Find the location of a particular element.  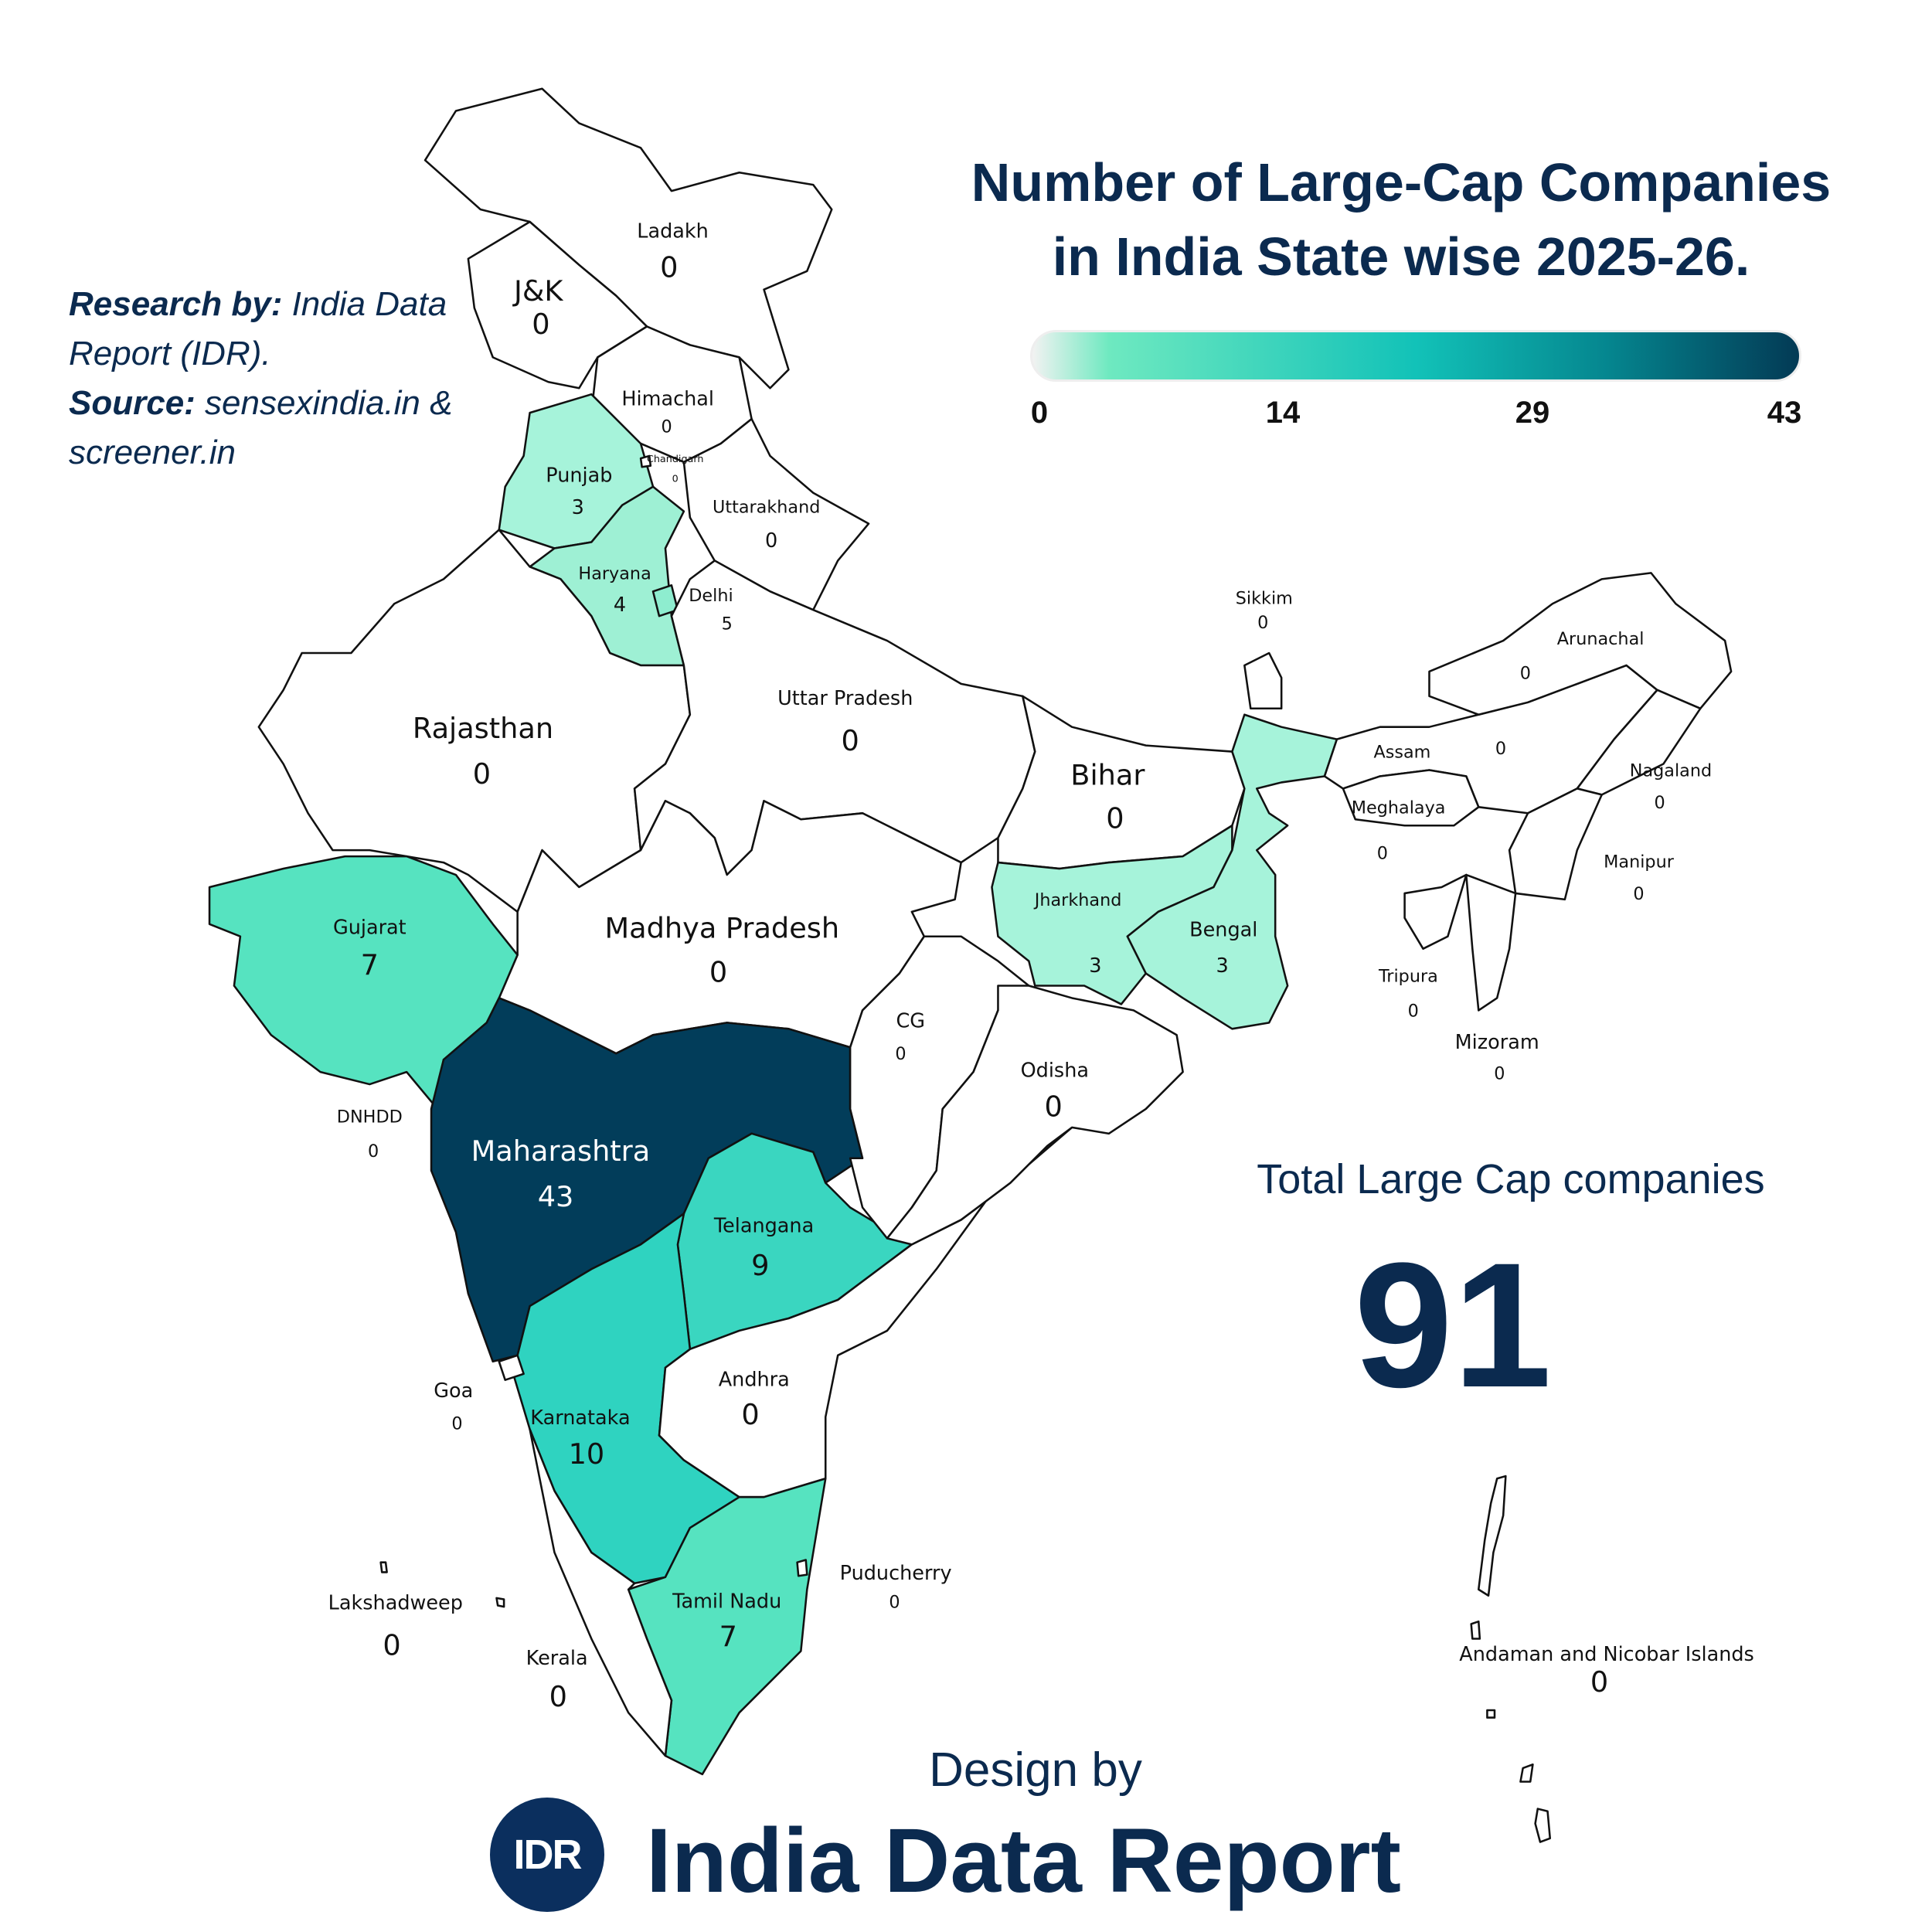

legend-tick: 43 is located at coordinates (1785, 413).